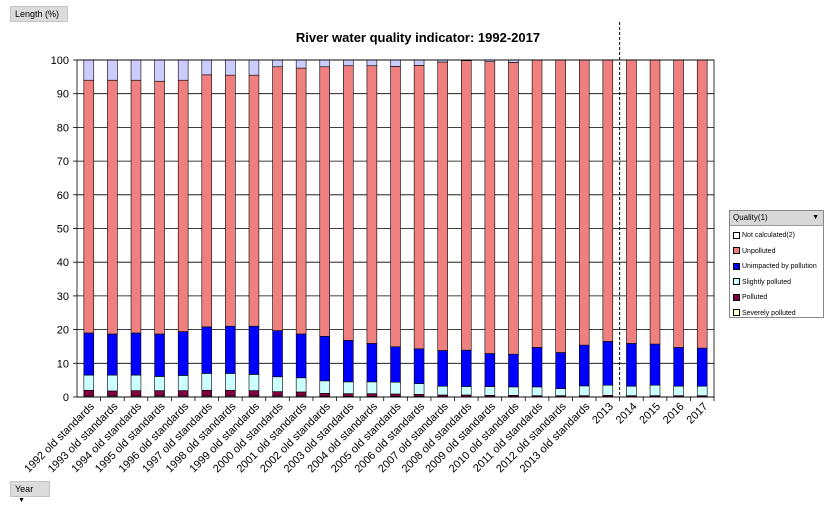  I want to click on y-tick-label: 10, so click(63, 364).